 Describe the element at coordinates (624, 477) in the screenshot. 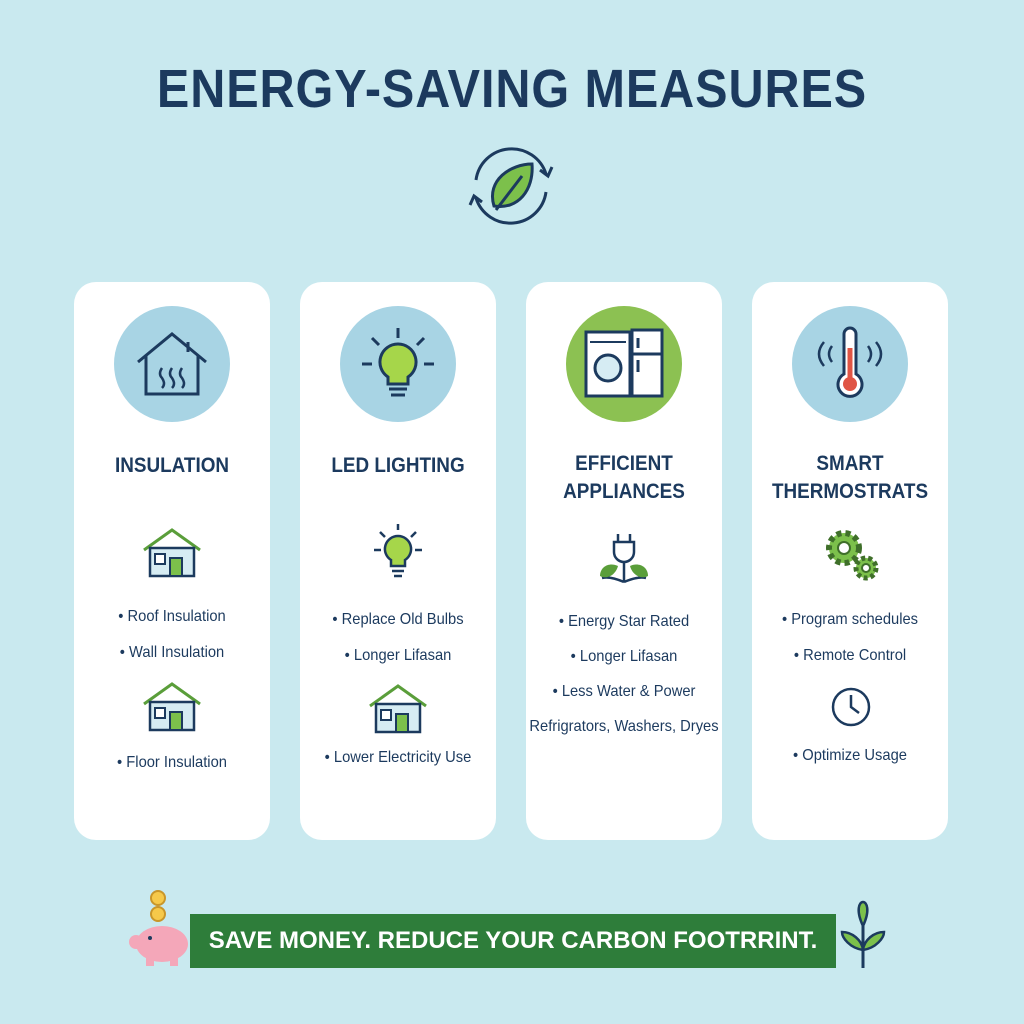

I see `card-title: EFFICIENT APPLIANCES` at that location.